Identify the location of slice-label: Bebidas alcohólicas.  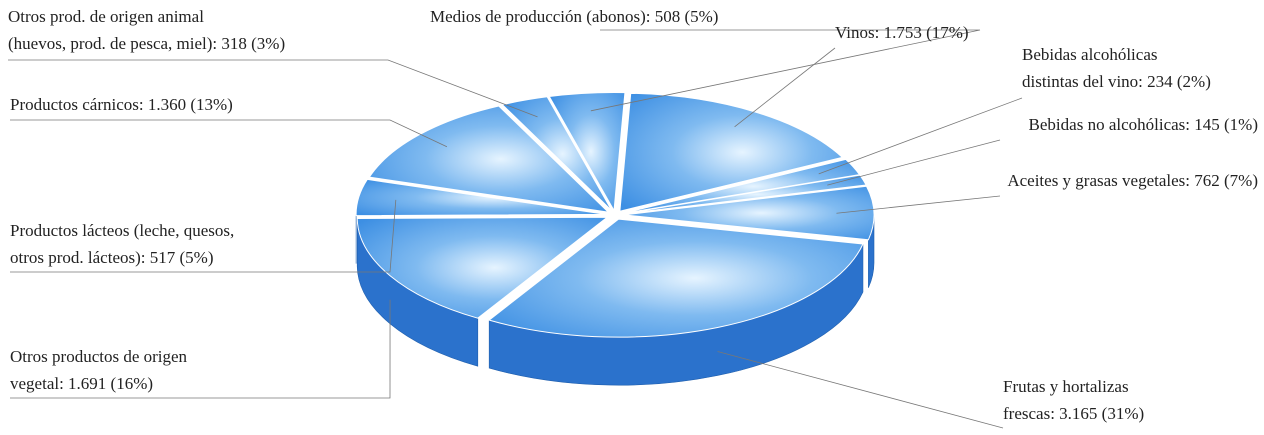
(1090, 54).